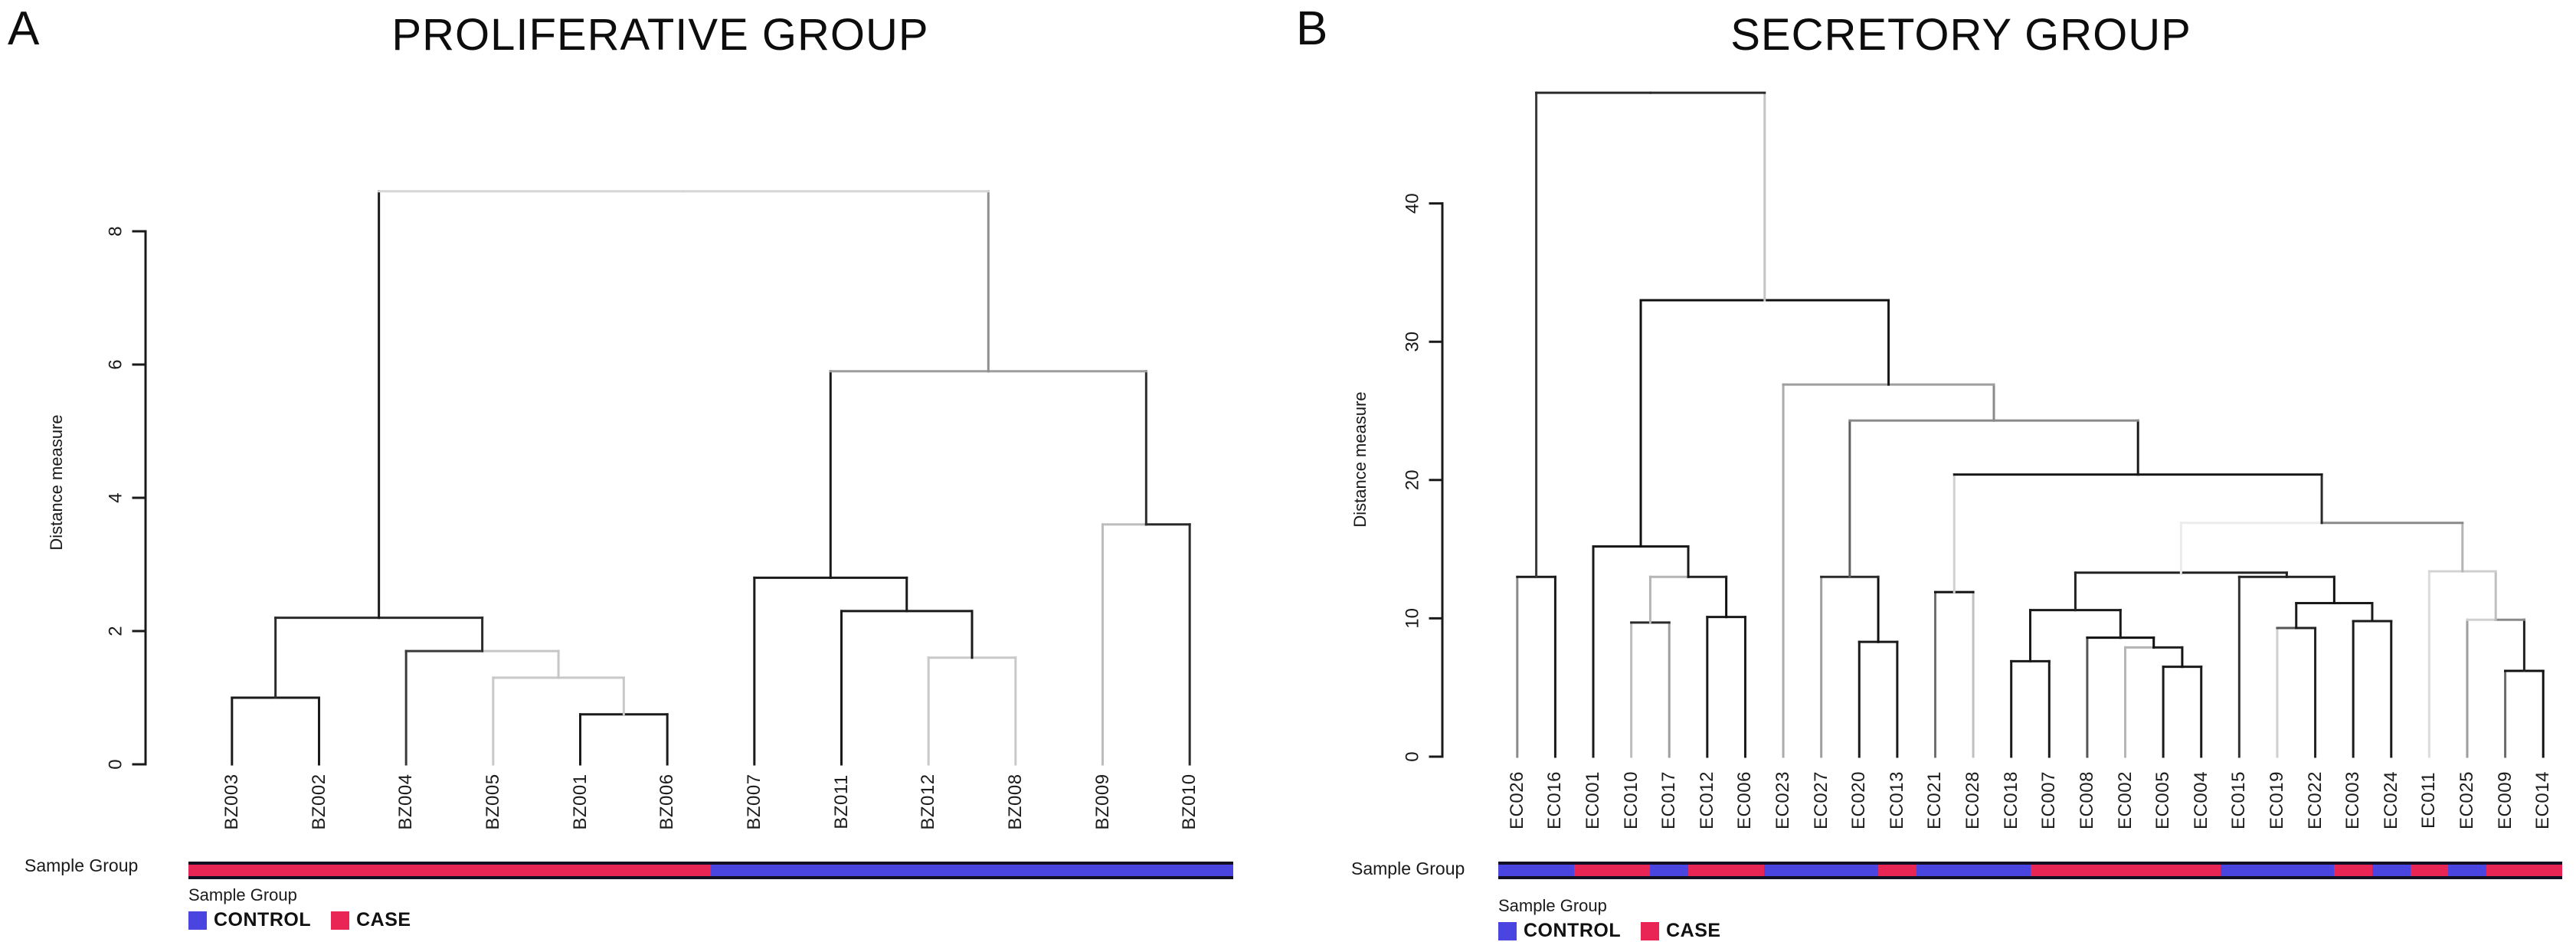 This screenshot has width=2576, height=942. What do you see at coordinates (753, 802) in the screenshot?
I see `leaf-label-BZ007: BZ007` at bounding box center [753, 802].